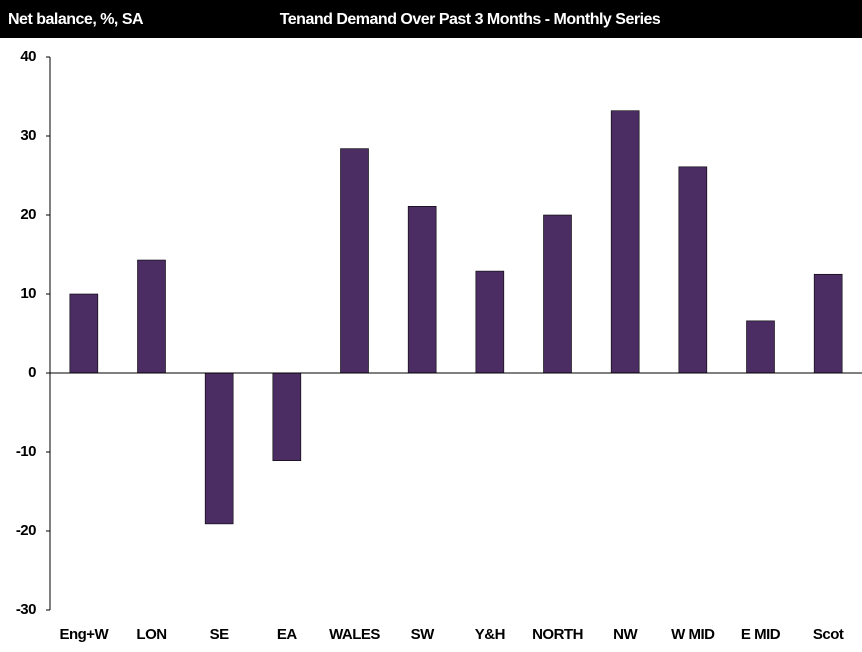 Image resolution: width=862 pixels, height=652 pixels. What do you see at coordinates (32, 372) in the screenshot?
I see `y-tick-label: 0` at bounding box center [32, 372].